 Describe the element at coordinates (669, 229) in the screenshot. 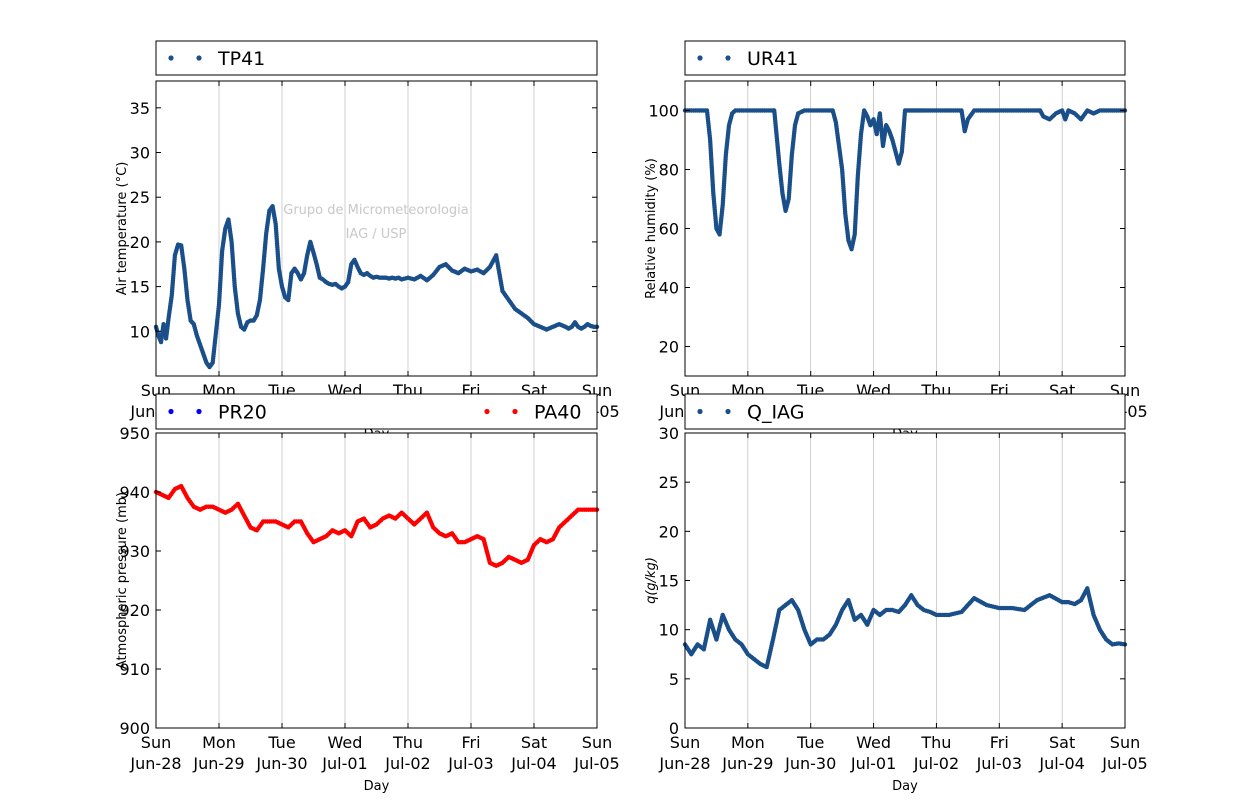

I see `y-tick-label: 60` at that location.